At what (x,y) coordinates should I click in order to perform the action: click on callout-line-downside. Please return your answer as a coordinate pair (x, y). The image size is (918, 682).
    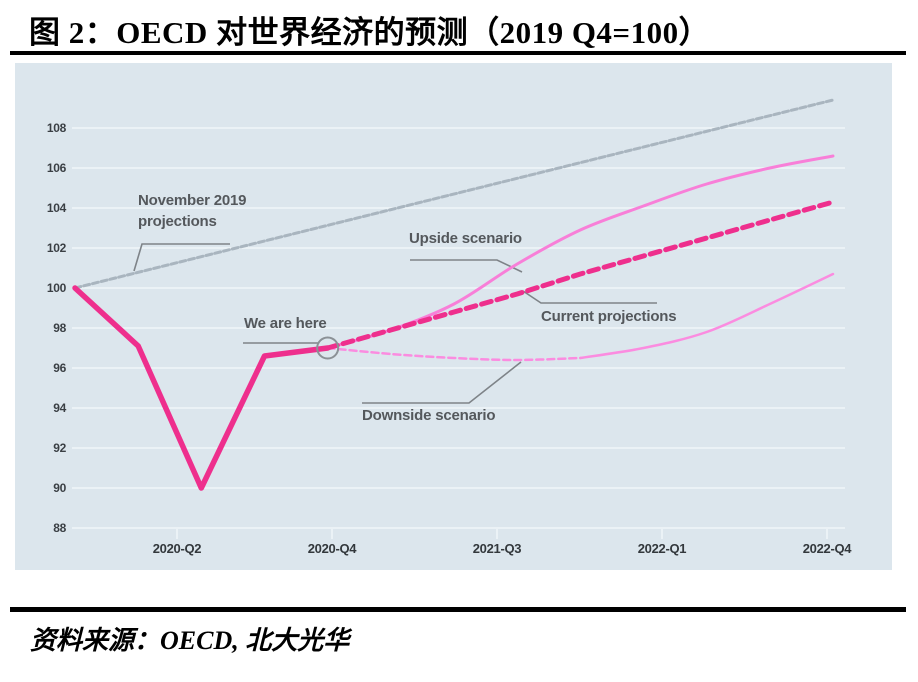
    Looking at the image, I should click on (442, 382).